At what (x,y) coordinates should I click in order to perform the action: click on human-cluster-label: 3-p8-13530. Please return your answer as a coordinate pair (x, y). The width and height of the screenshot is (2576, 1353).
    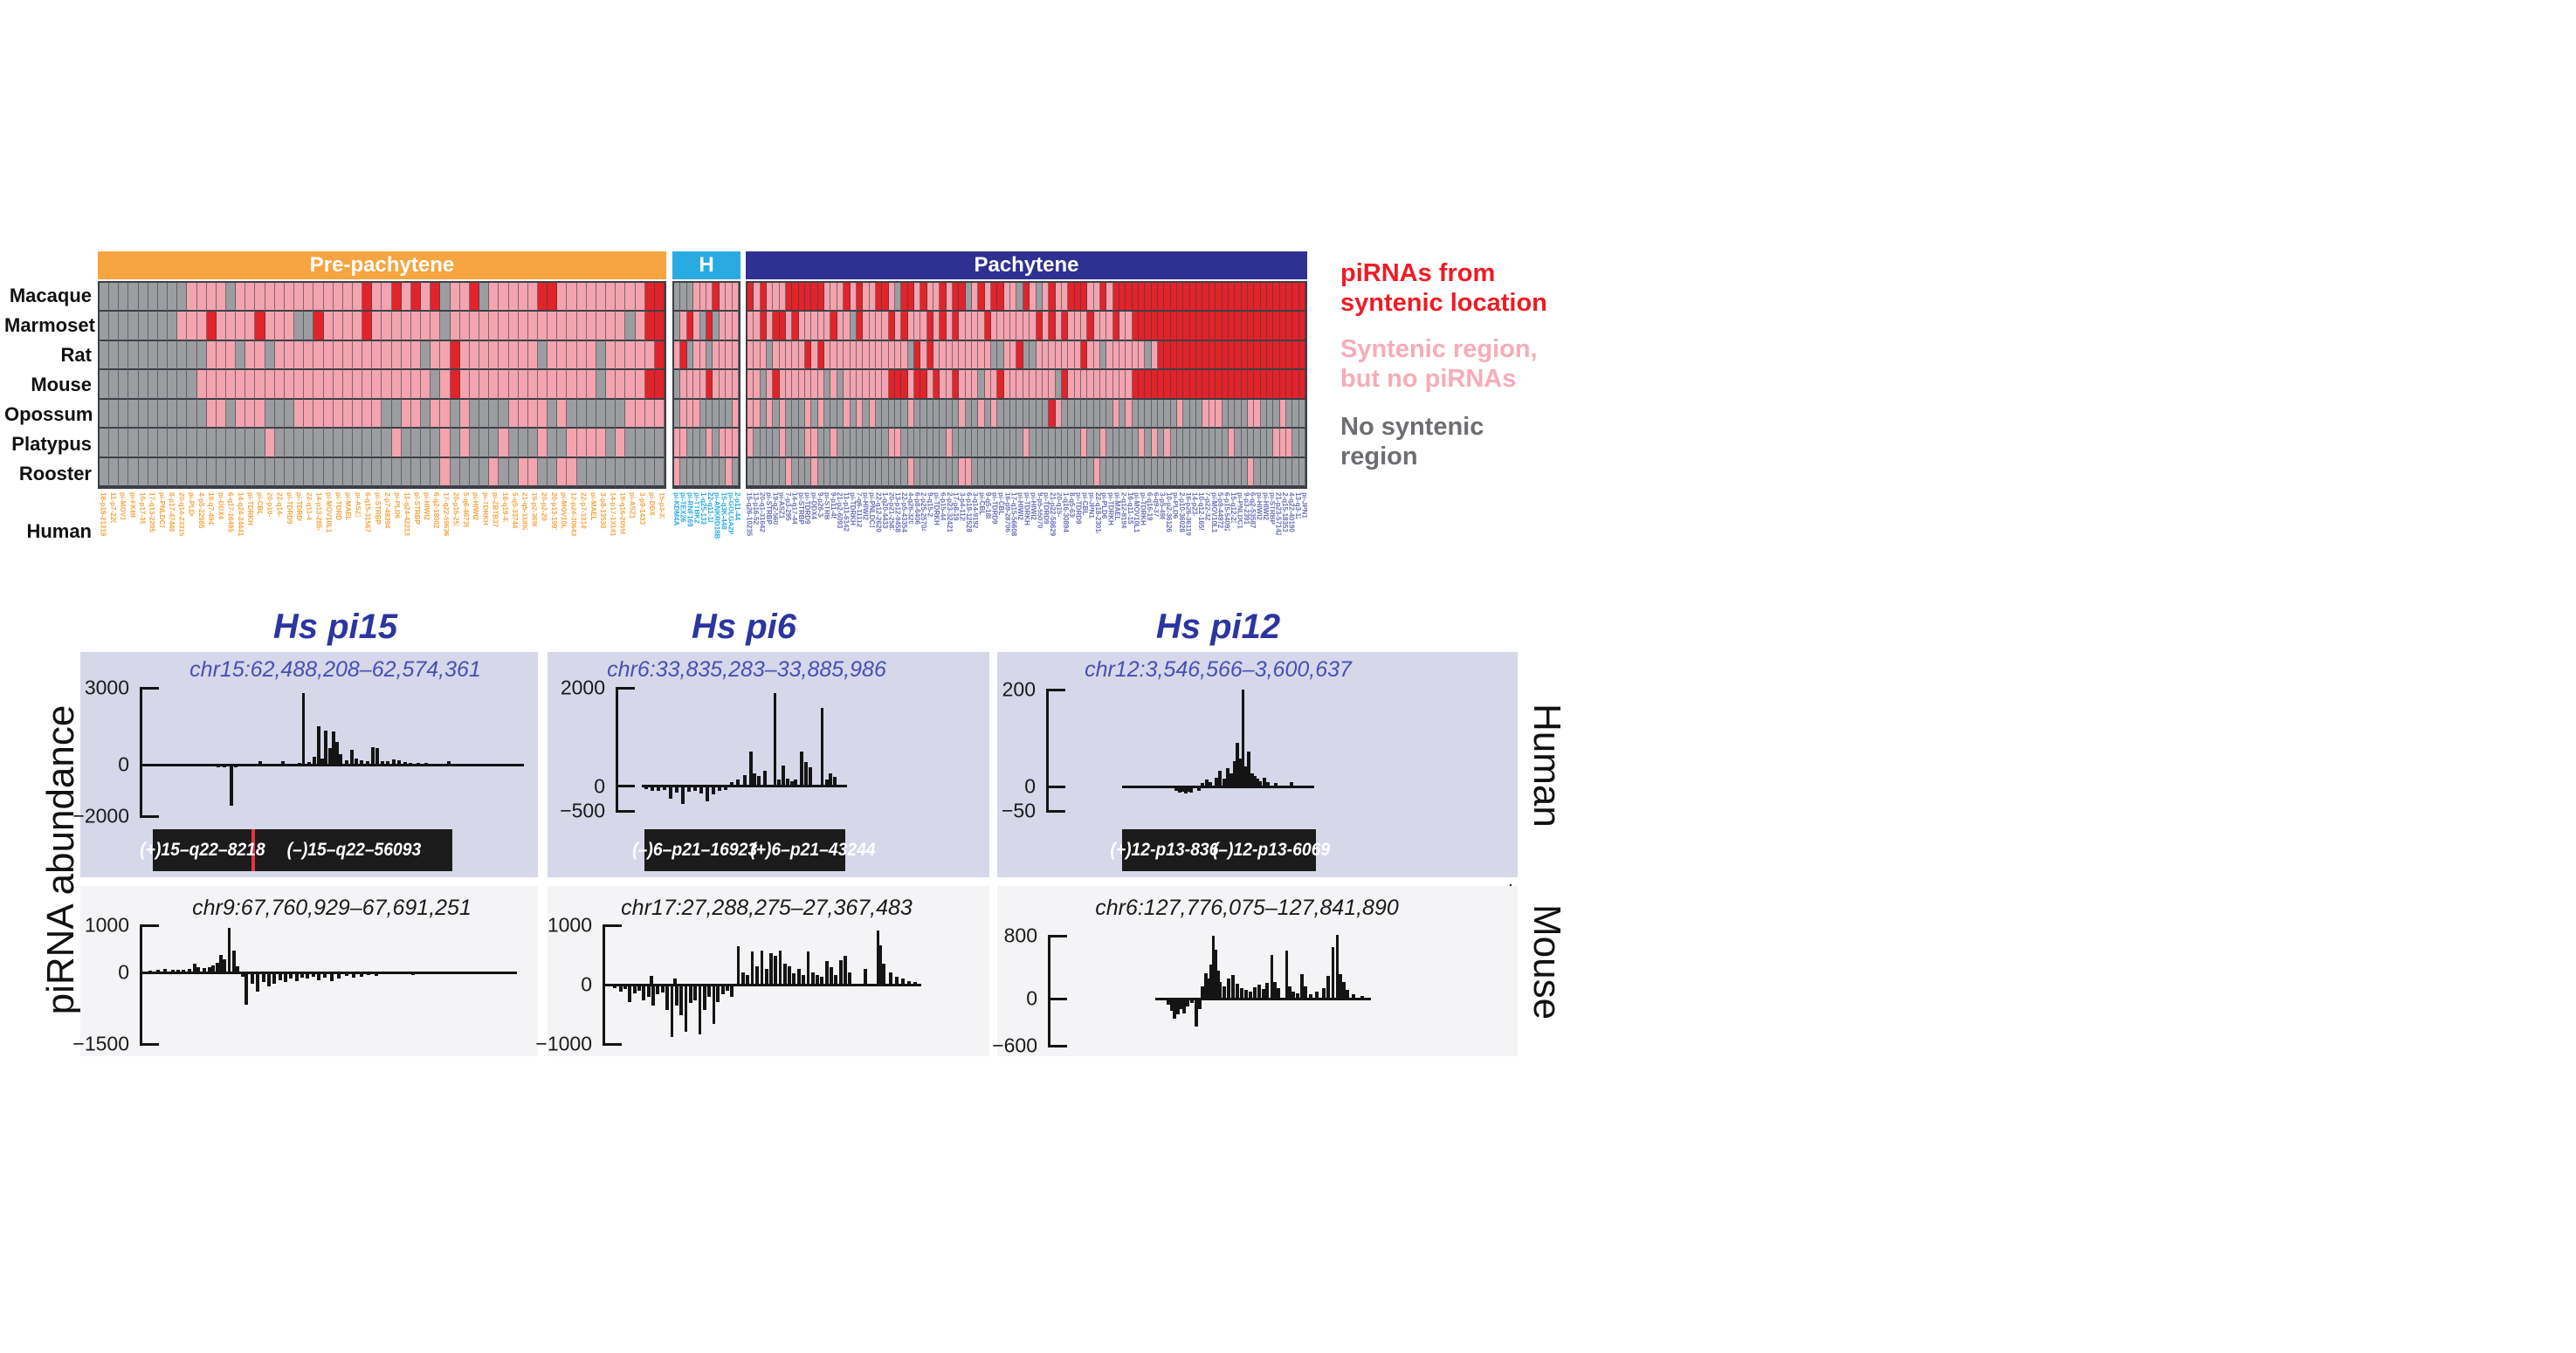
    Looking at the image, I should click on (603, 510).